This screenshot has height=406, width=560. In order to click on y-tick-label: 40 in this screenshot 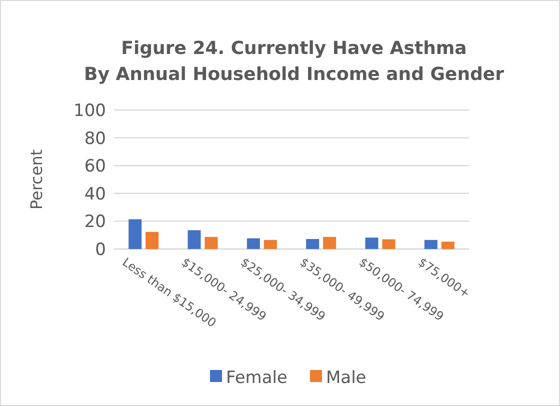, I will do `click(95, 194)`.